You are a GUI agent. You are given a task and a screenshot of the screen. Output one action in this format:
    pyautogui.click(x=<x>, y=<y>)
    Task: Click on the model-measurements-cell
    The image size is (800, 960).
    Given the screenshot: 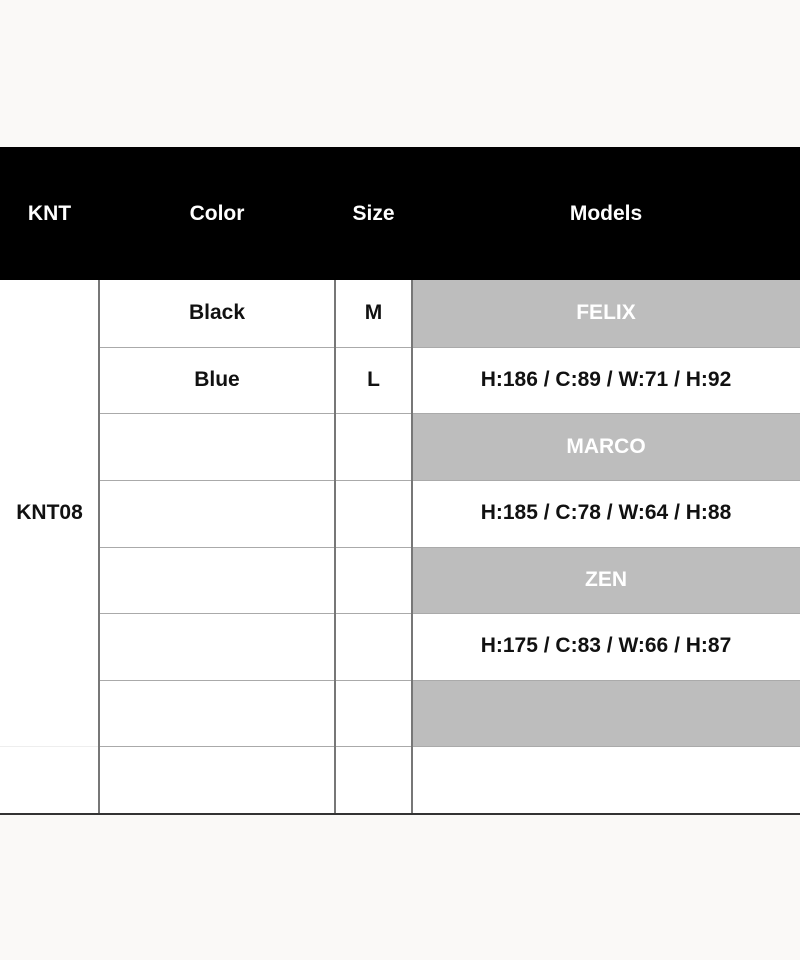 What is the action you would take?
    pyautogui.click(x=606, y=779)
    